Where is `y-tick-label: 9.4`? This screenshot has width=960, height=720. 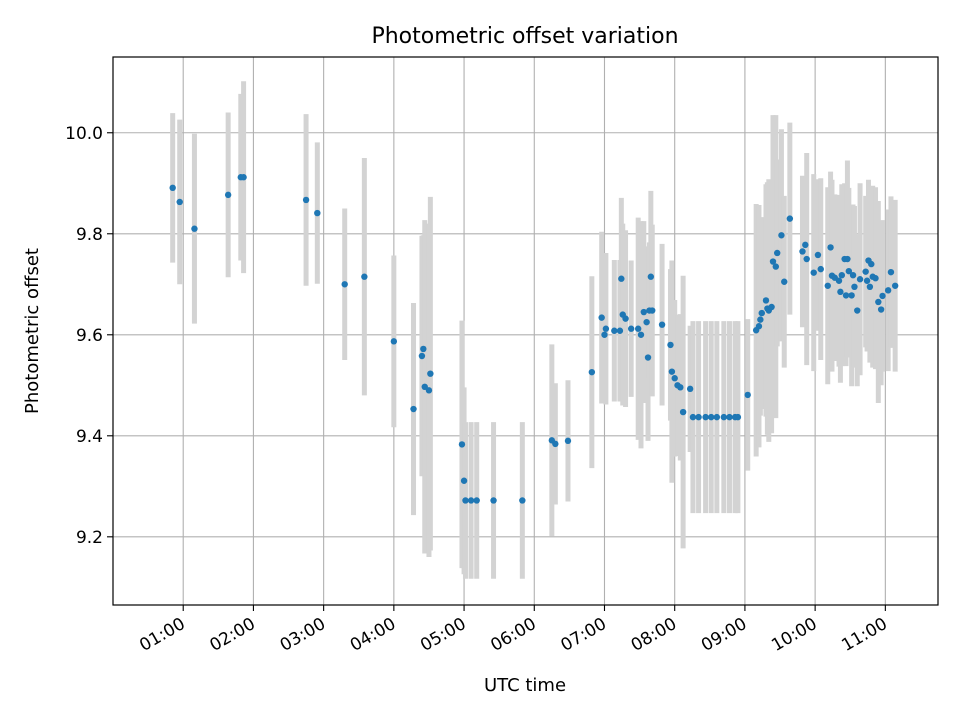 y-tick-label: 9.4 is located at coordinates (89, 437).